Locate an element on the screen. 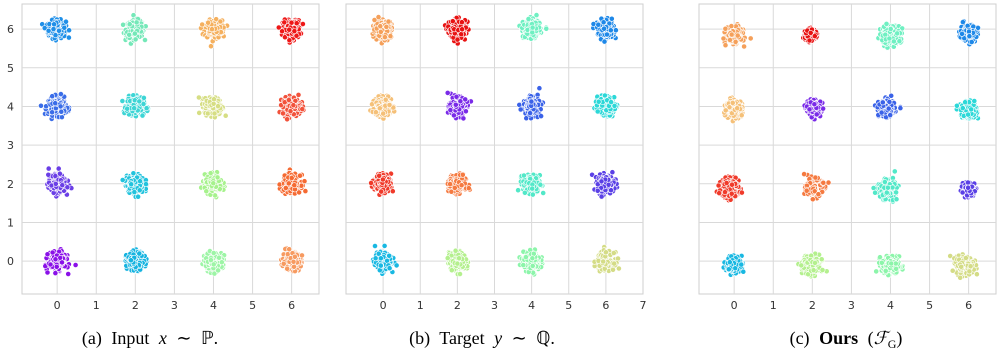 Image resolution: width=1000 pixels, height=354 pixels. y-tick-label: 5 is located at coordinates (10, 68).